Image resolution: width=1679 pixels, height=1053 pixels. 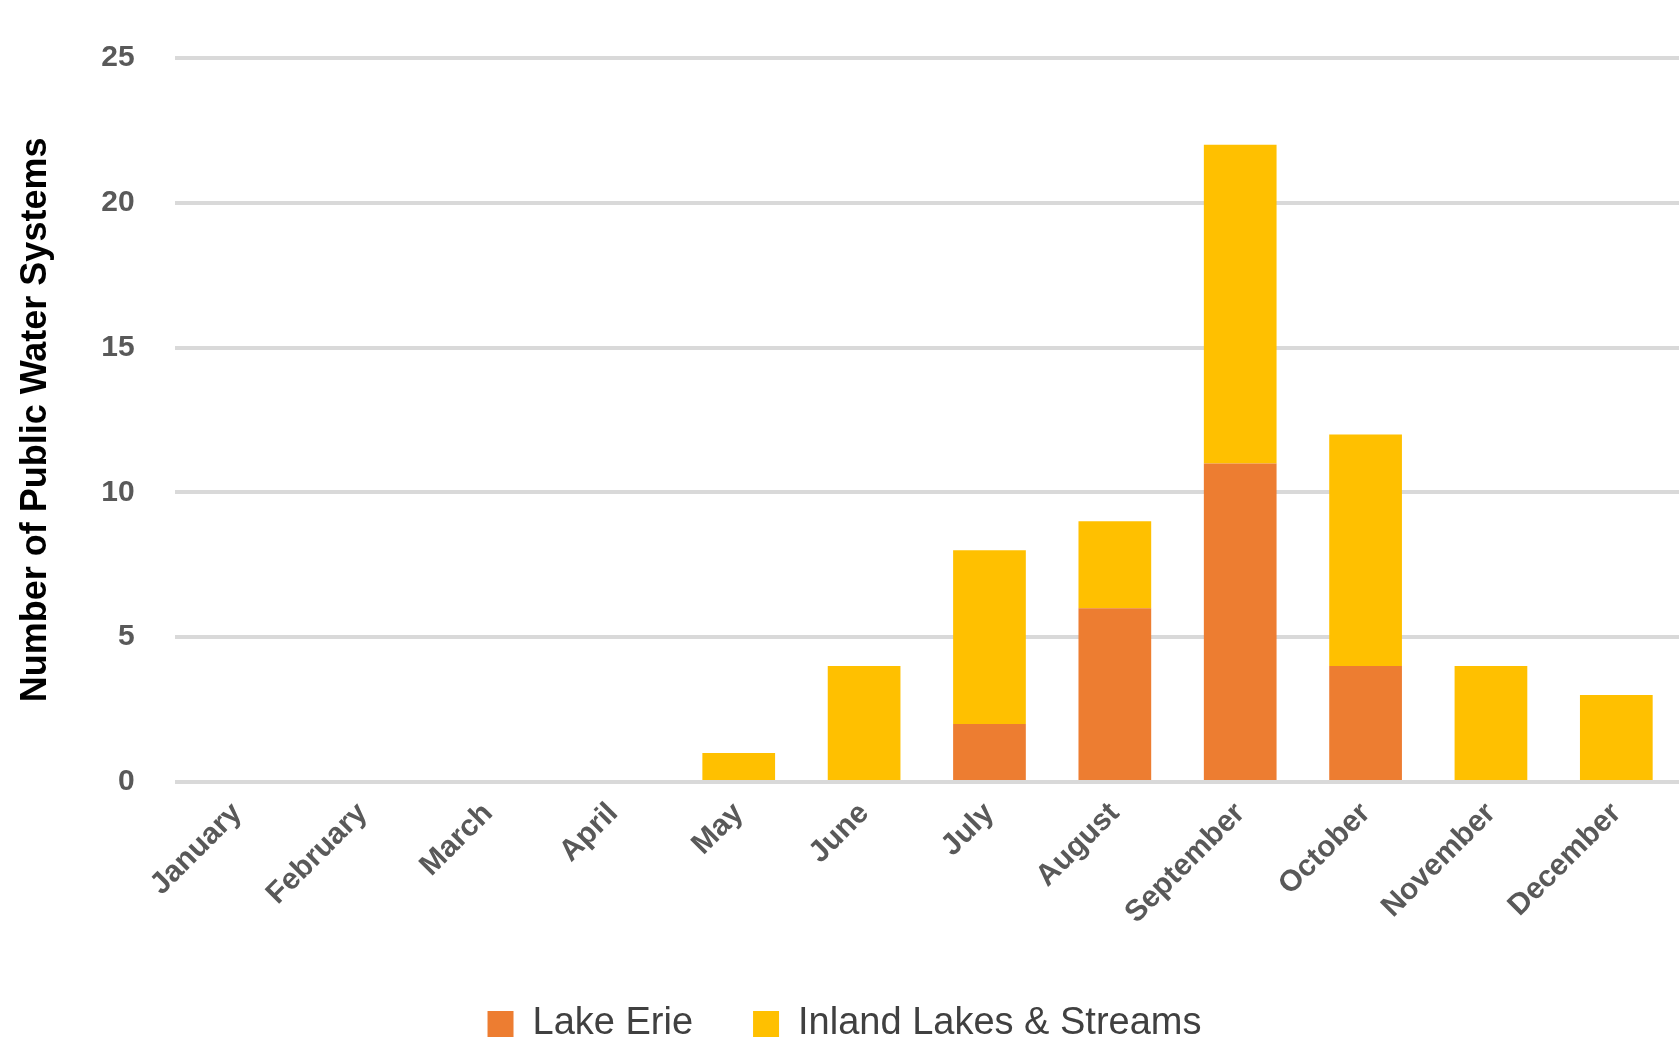 I want to click on y-axis-title: Number of Public Water Systems, so click(x=33, y=420).